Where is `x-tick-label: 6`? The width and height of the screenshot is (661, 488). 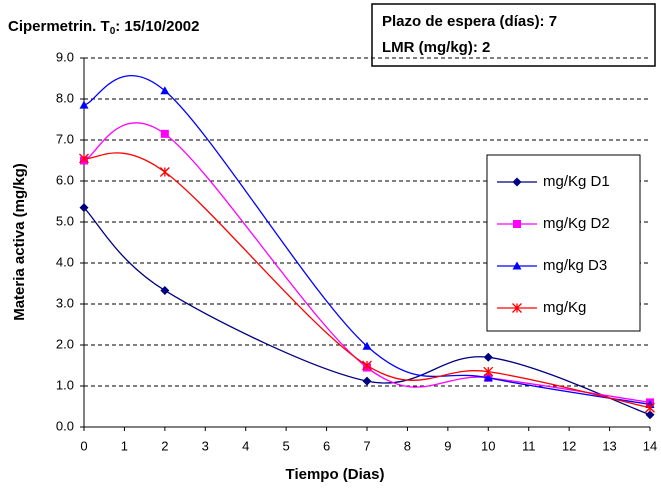 x-tick-label: 6 is located at coordinates (326, 445).